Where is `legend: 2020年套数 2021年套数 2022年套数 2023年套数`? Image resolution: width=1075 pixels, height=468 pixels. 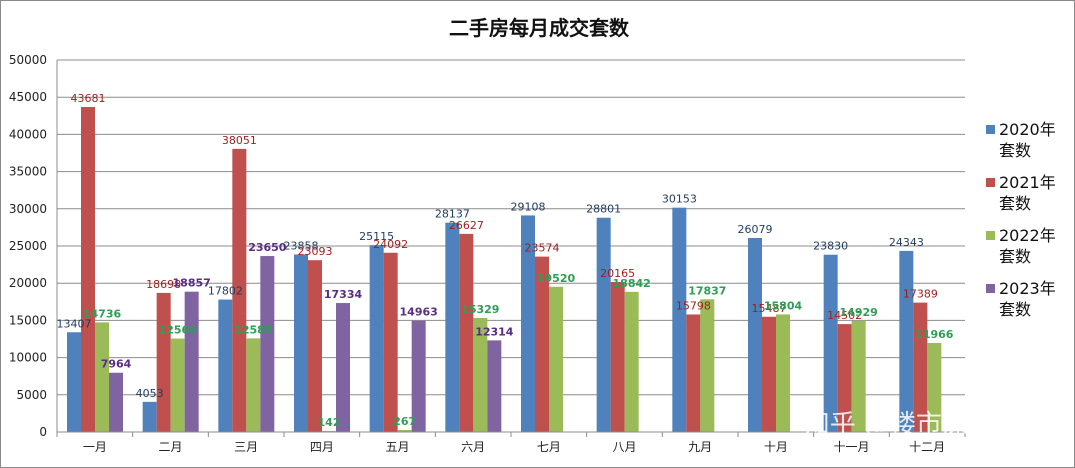 legend: 2020年套数 2021年套数 2022年套数 2023年套数 is located at coordinates (1021, 219).